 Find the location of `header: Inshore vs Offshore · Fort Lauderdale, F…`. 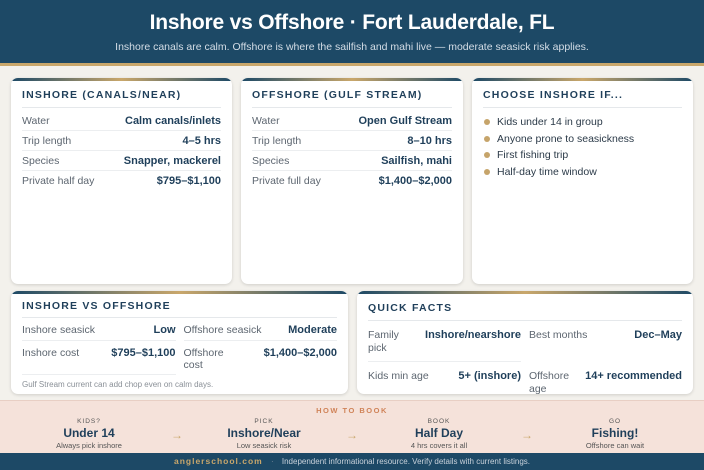

header: Inshore vs Offshore · Fort Lauderdale, F… is located at coordinates (352, 31).